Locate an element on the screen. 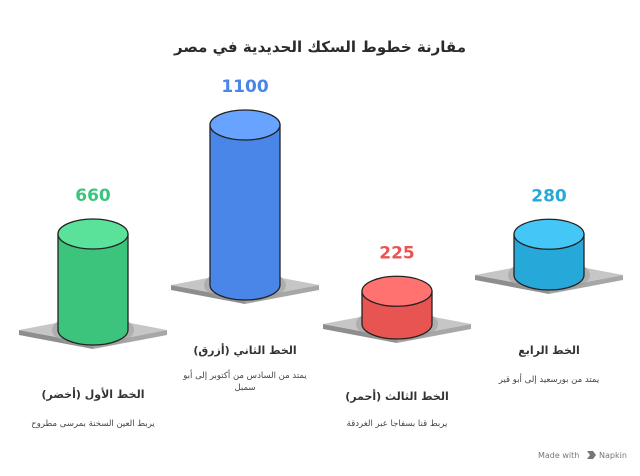 This screenshot has height=476, width=640. chart-title: مقارنة خطوط السكك الحديدية في مصر is located at coordinates (319, 47).